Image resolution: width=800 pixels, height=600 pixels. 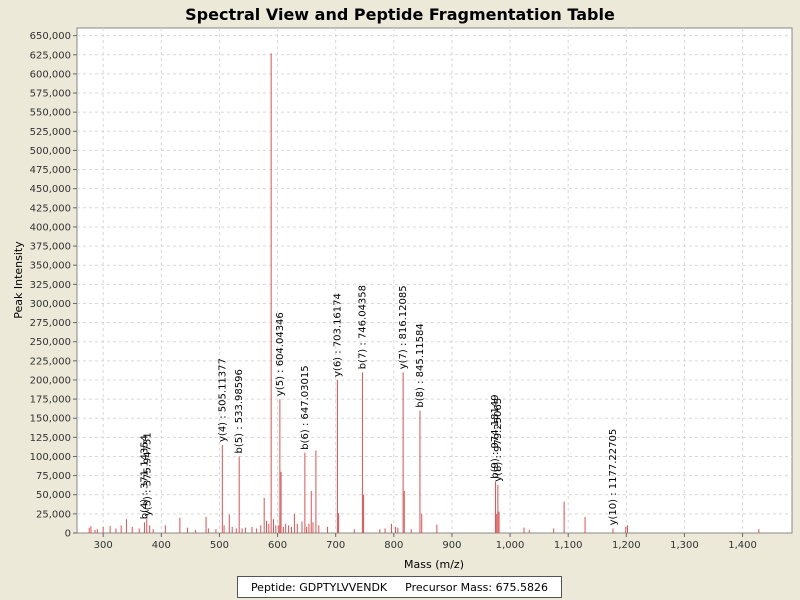 What do you see at coordinates (50, 151) in the screenshot?
I see `y-tick-label: 500,000` at bounding box center [50, 151].